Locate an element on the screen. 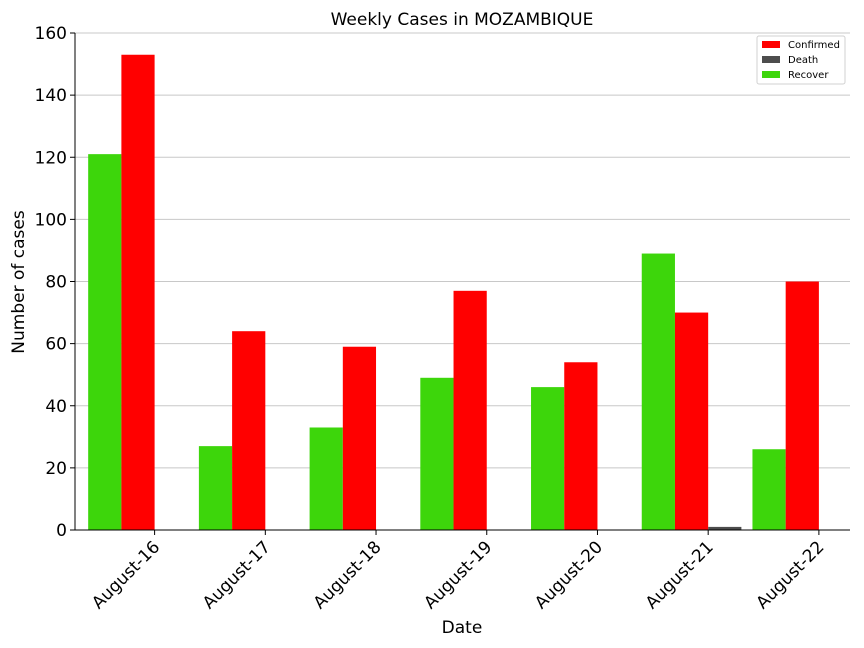 This screenshot has width=864, height=648. x-tick-label: August-20 is located at coordinates (569, 575).